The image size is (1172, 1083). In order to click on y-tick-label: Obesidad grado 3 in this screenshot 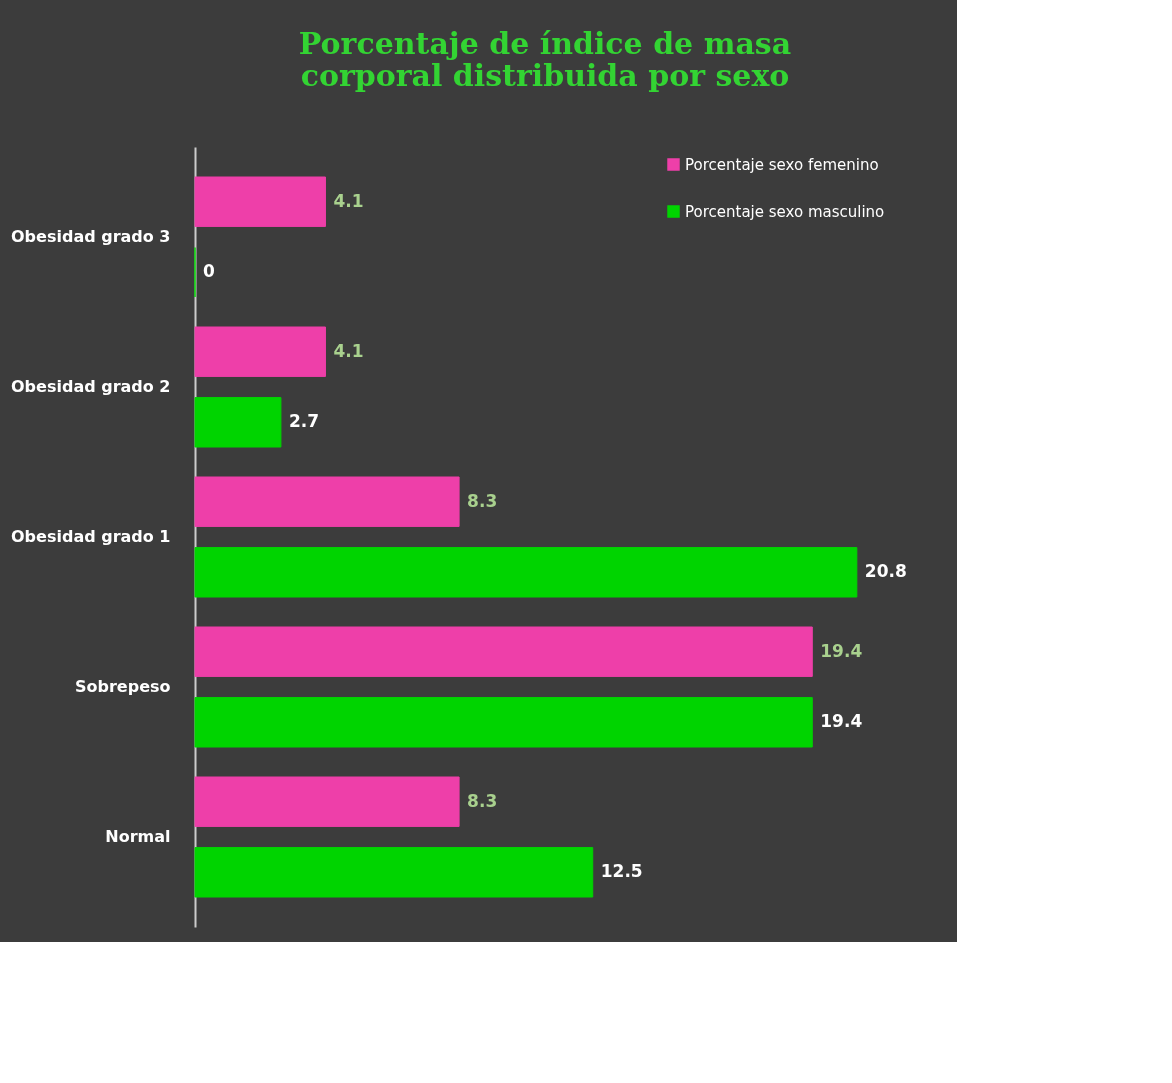, I will do `click(91, 236)`.